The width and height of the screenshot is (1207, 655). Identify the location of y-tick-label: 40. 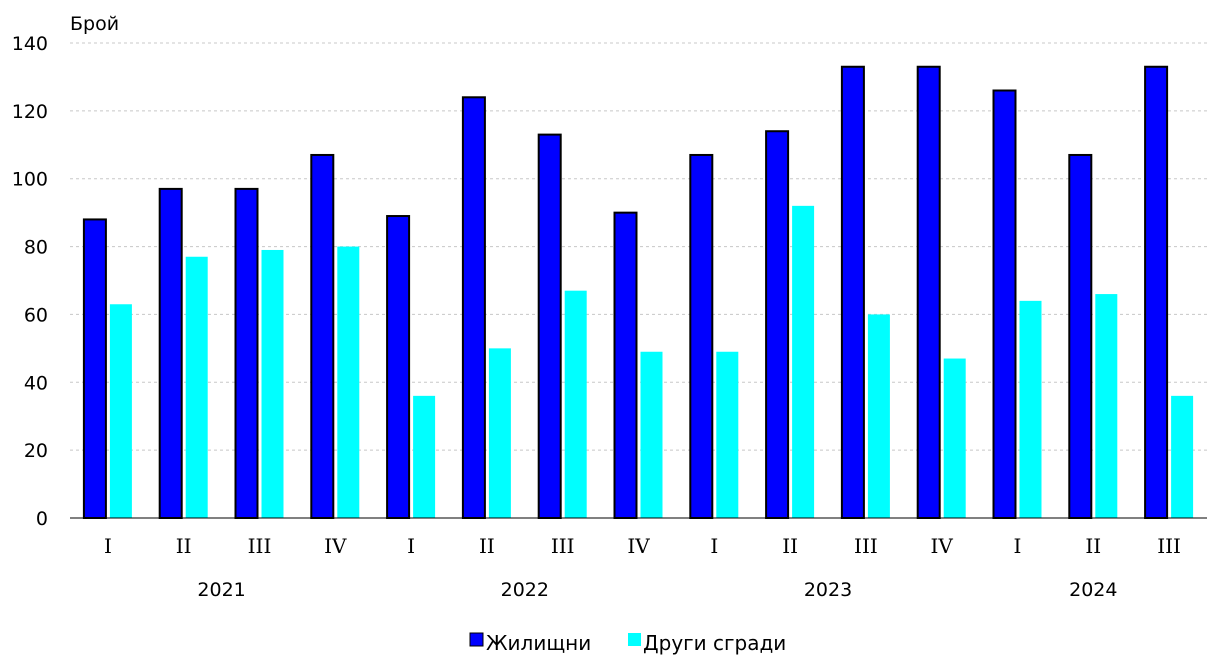
(36, 383).